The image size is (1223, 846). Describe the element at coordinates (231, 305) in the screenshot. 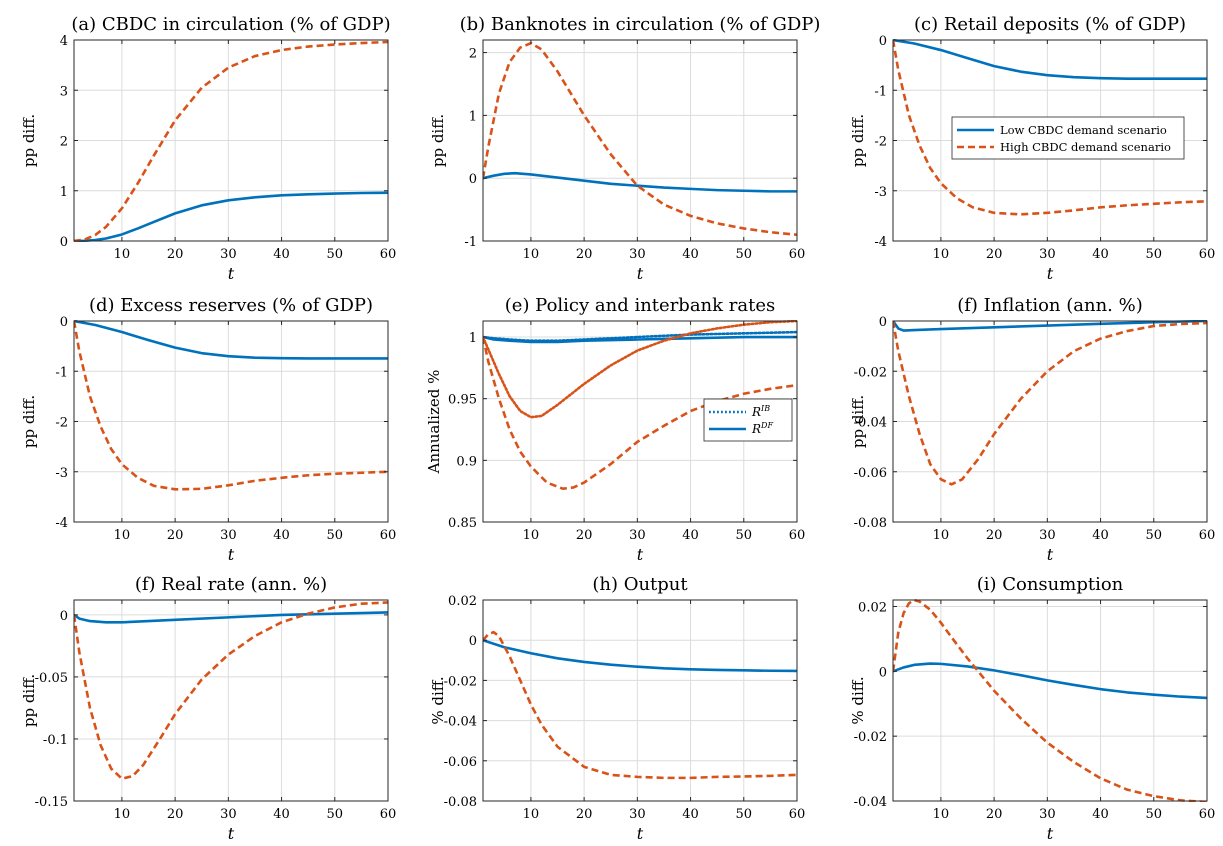

I see `panel-title: (d) Excess reserves (% of GDP)` at that location.